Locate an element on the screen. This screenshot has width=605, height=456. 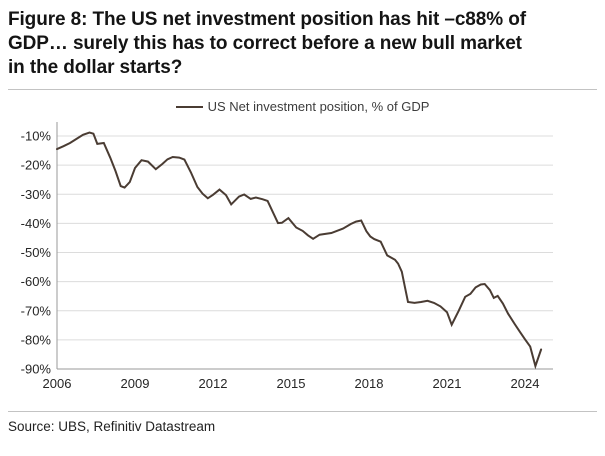
y-tick-label: -60% is located at coordinates (36, 281).